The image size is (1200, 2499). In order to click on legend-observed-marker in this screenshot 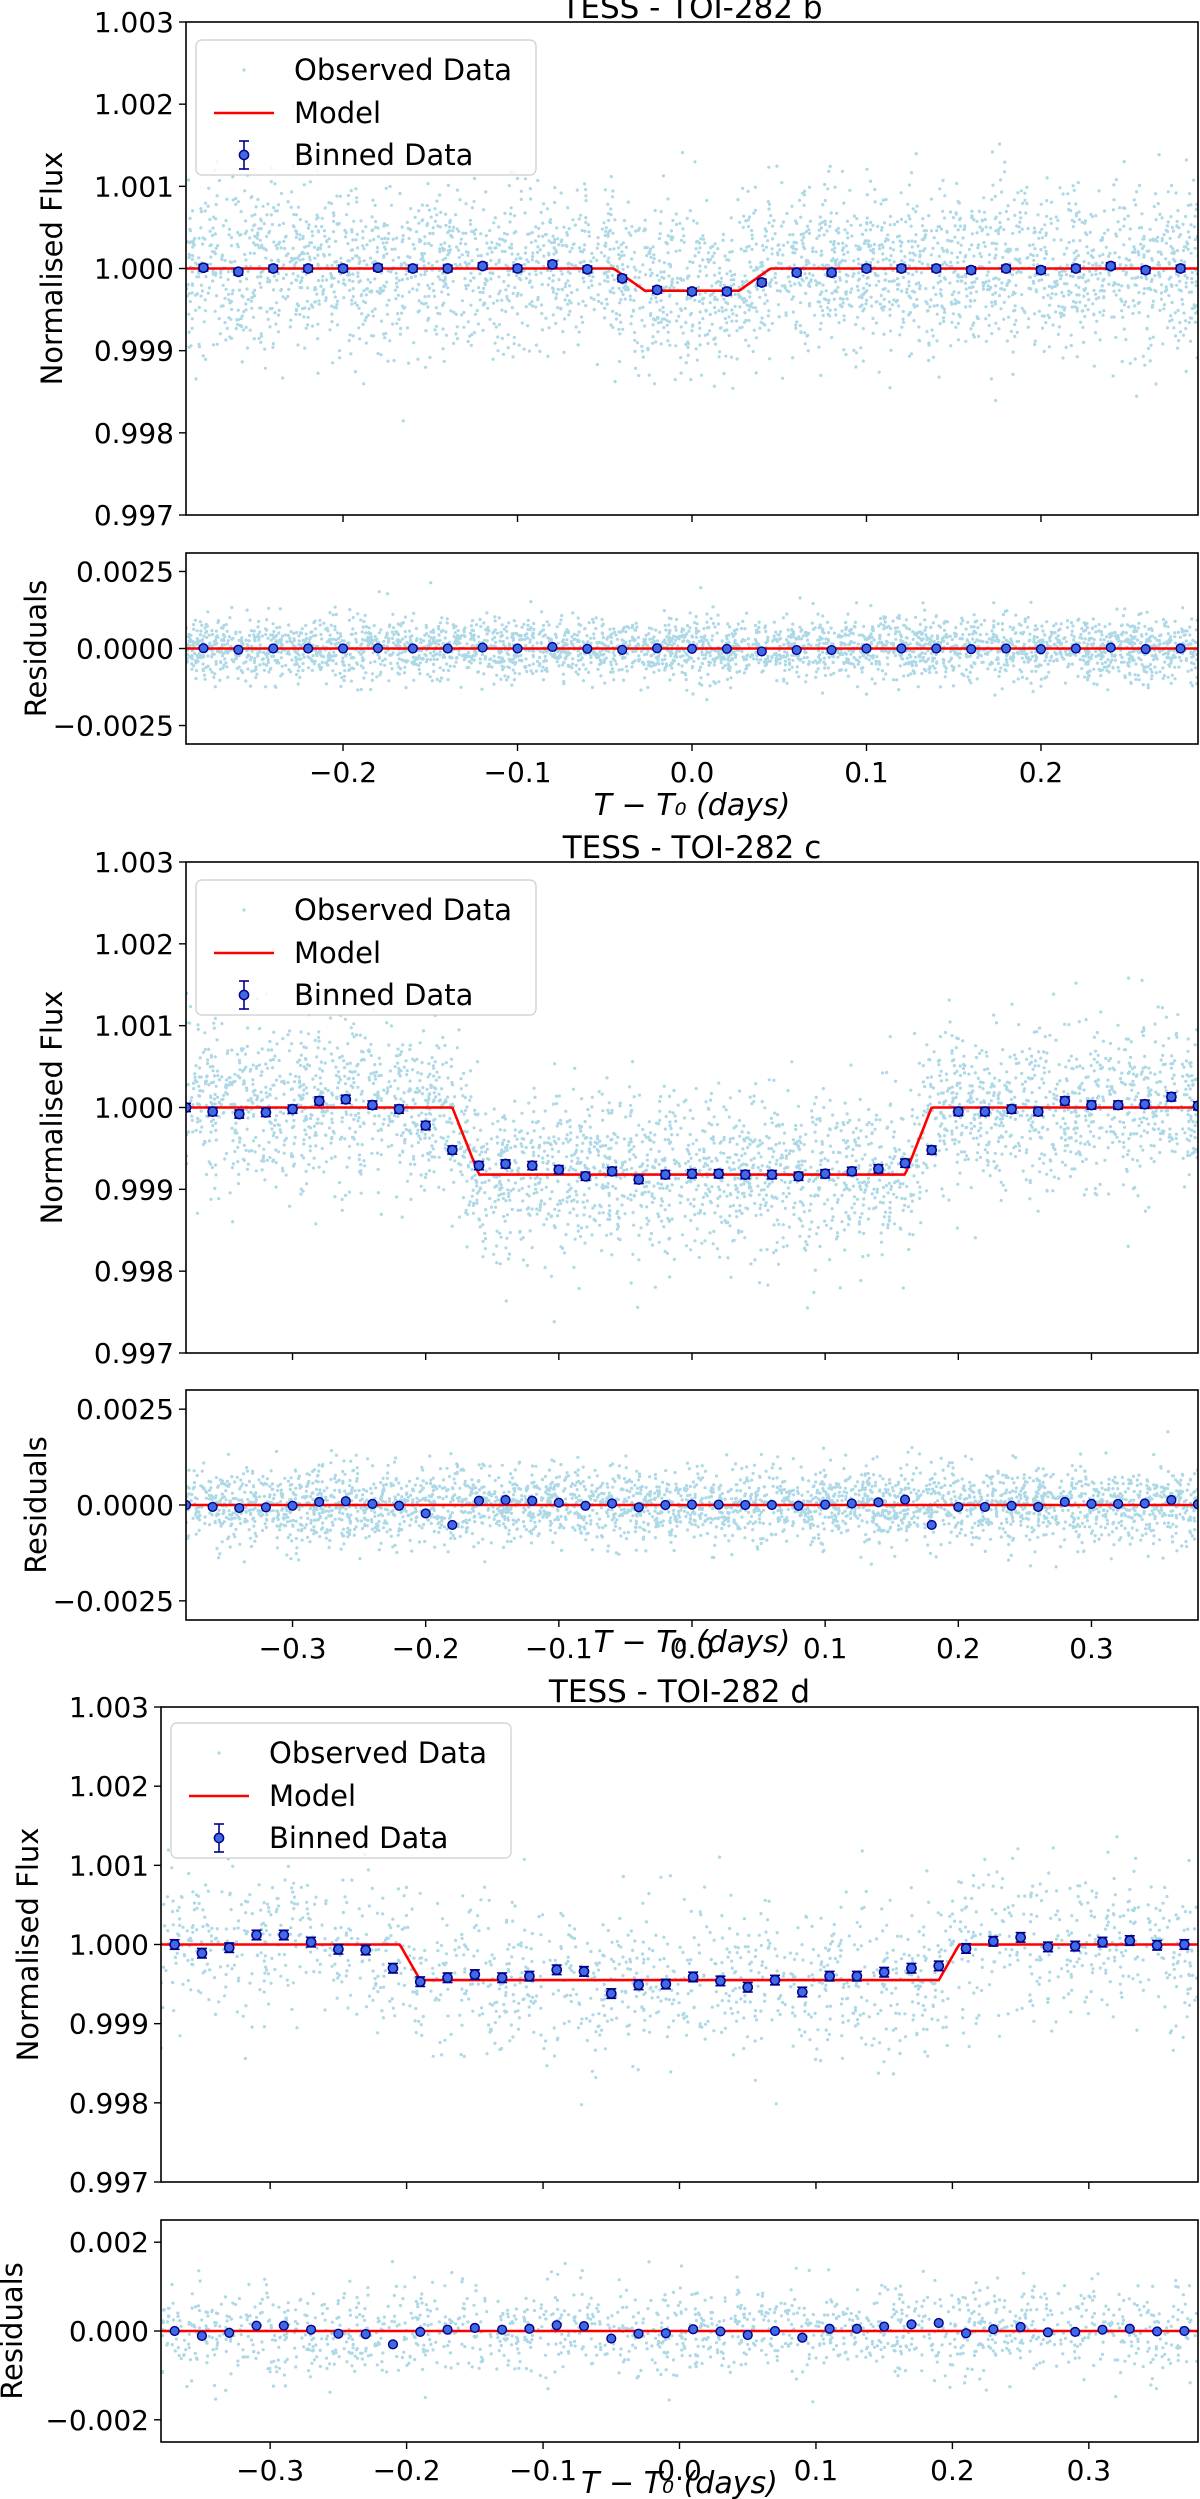, I will do `click(244, 70)`.